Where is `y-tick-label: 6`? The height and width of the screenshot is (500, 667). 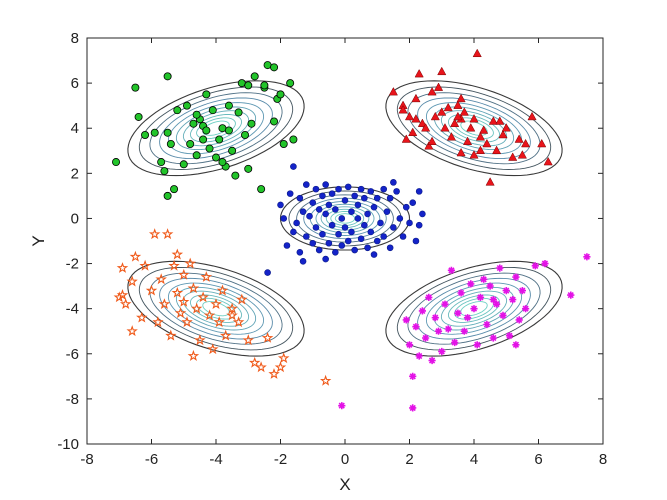 y-tick-label: 6 is located at coordinates (75, 83).